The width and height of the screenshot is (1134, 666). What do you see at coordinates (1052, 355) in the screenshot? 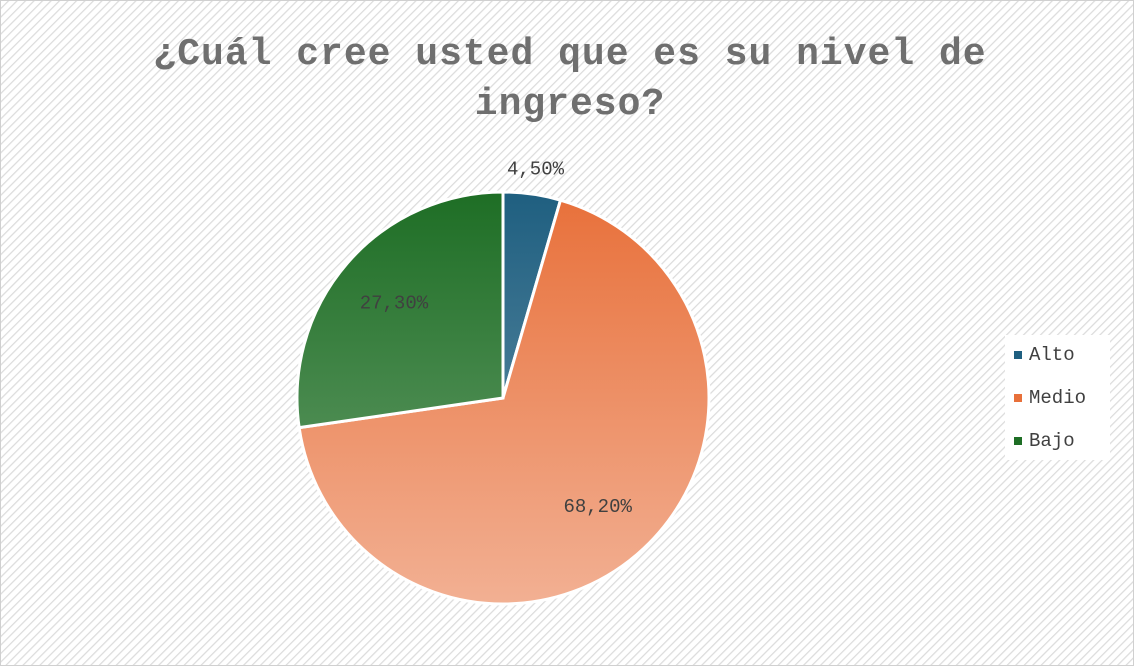
I see `legend-label: Alto` at bounding box center [1052, 355].